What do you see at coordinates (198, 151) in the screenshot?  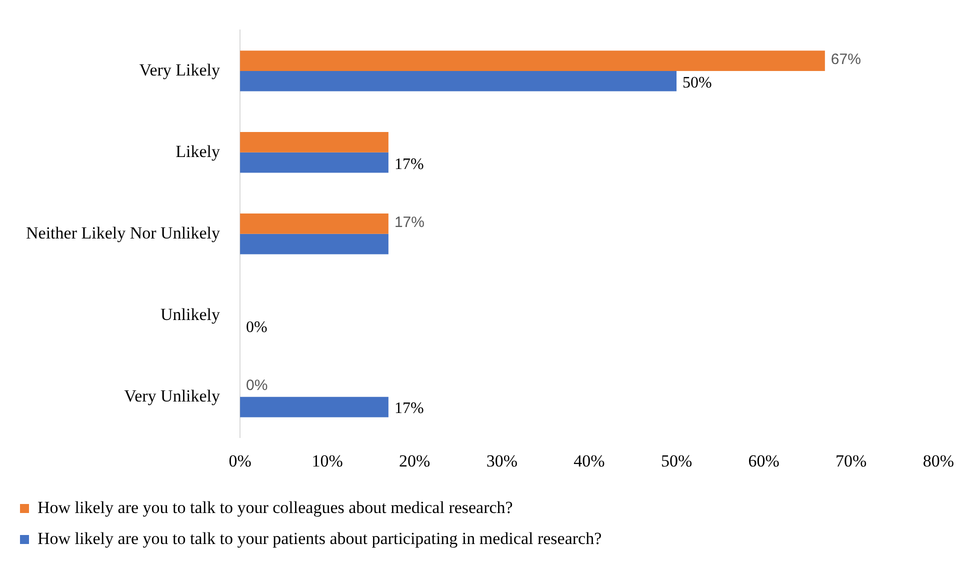 I see `y-tick-label: Likely` at bounding box center [198, 151].